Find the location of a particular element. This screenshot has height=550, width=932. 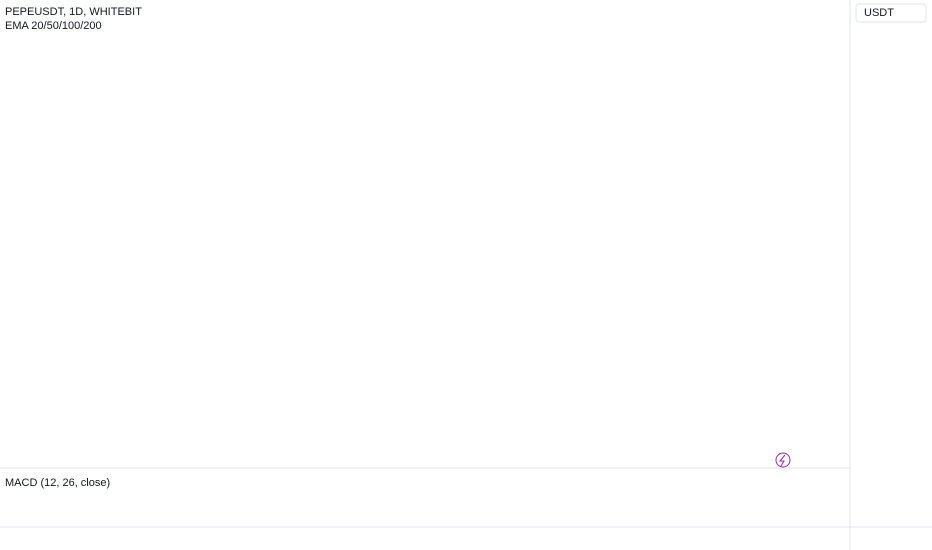

macd-title: MACD (12, 26, close) is located at coordinates (57, 483).